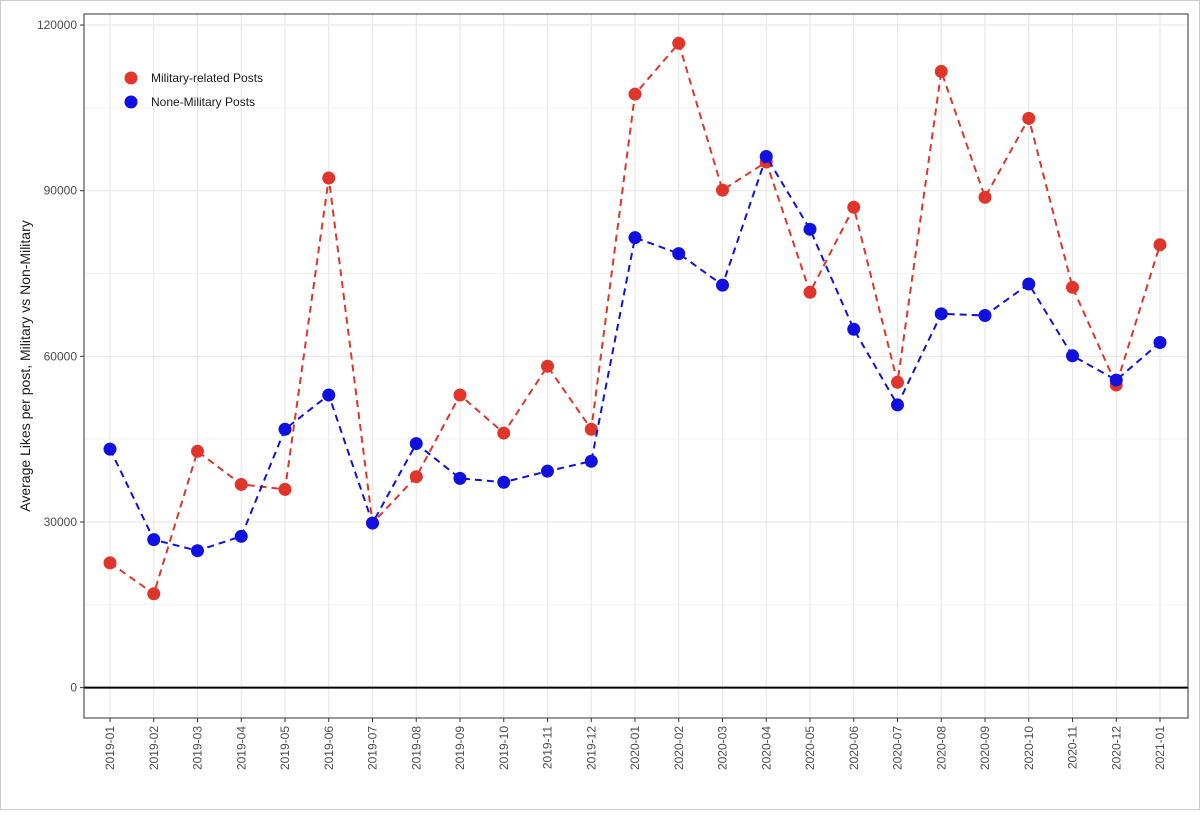 This screenshot has height=815, width=1200. What do you see at coordinates (898, 748) in the screenshot?
I see `x-tick-label: 2020-07` at bounding box center [898, 748].